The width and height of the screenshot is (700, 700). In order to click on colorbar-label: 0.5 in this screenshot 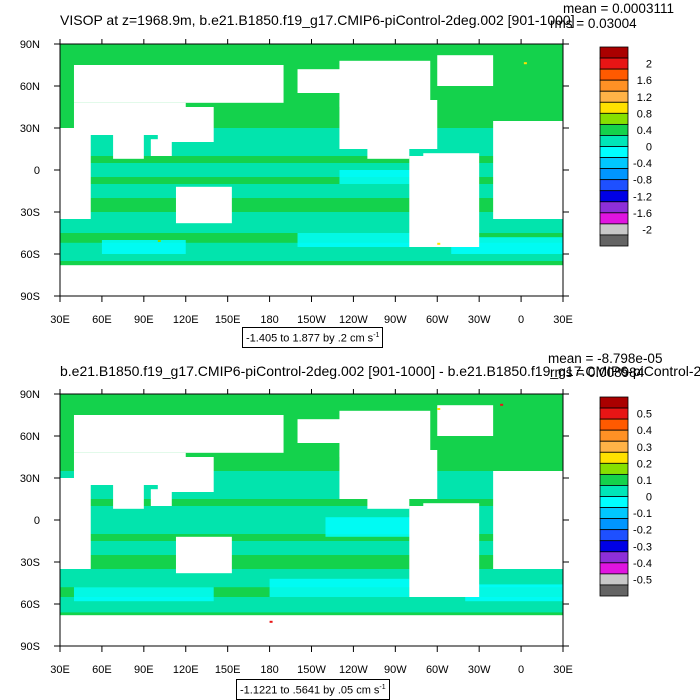, I will do `click(644, 415)`.